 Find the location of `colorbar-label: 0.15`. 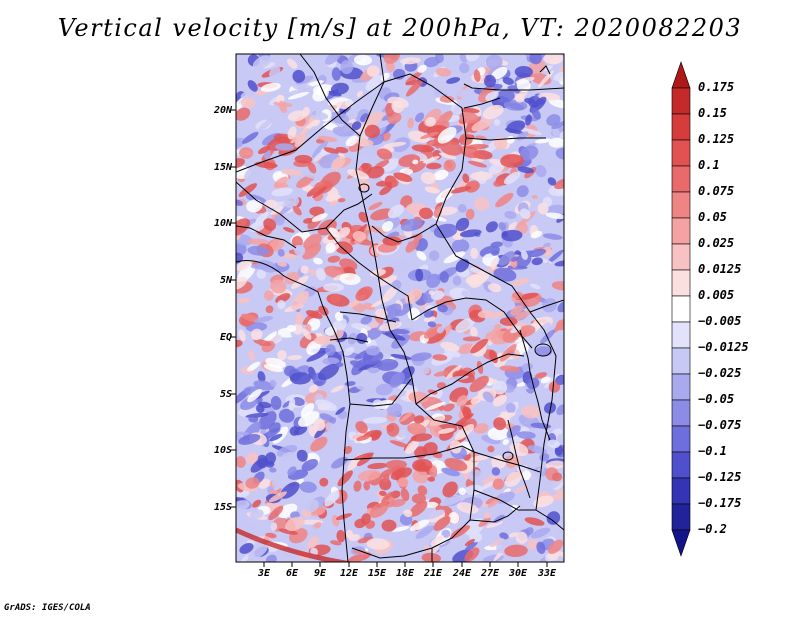

colorbar-label: 0.15 is located at coordinates (712, 113).